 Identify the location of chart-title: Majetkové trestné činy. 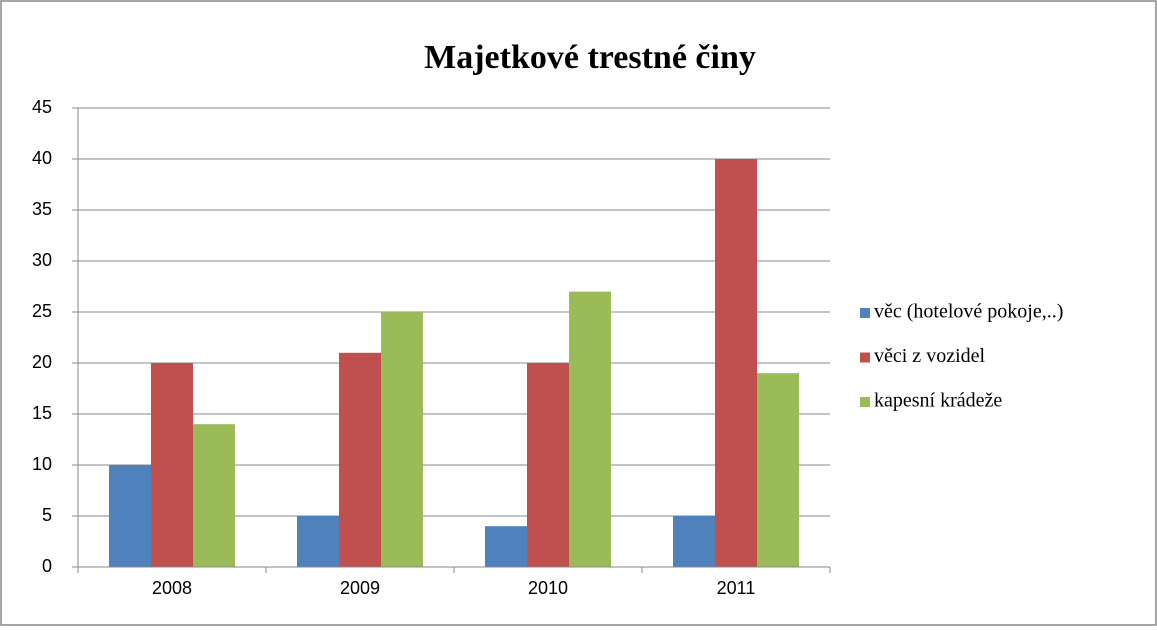
(590, 57).